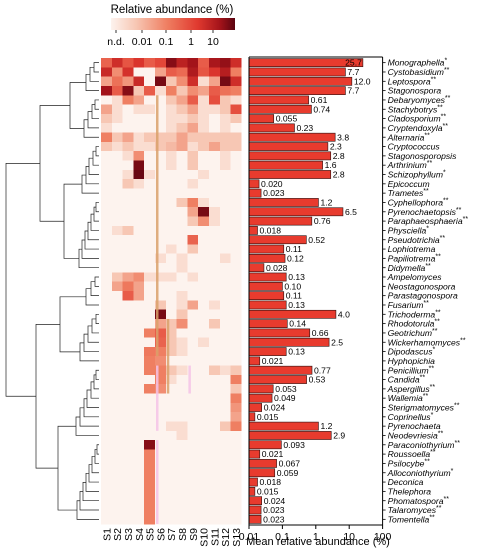 Image resolution: width=488 pixels, height=555 pixels. What do you see at coordinates (161, 534) in the screenshot?
I see `sample-label: S6` at bounding box center [161, 534].